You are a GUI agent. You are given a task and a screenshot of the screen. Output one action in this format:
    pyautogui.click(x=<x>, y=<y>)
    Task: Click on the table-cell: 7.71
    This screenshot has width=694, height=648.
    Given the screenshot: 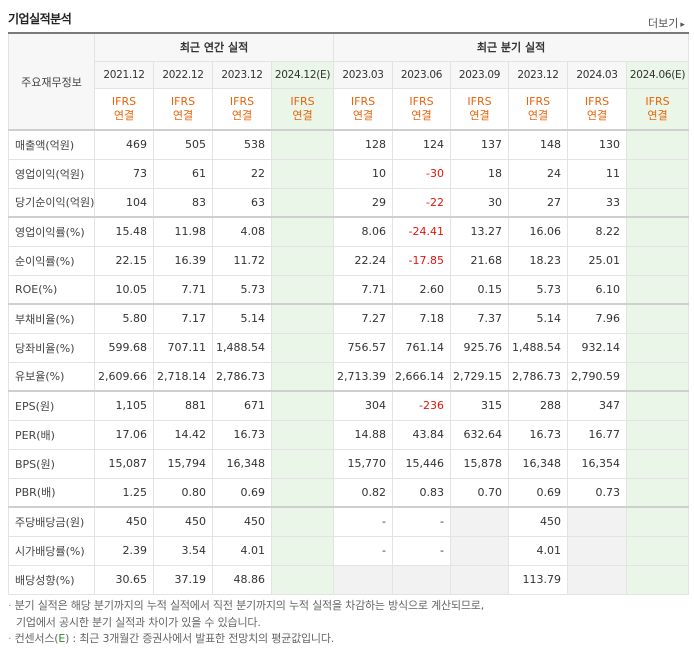 What is the action you would take?
    pyautogui.click(x=363, y=289)
    